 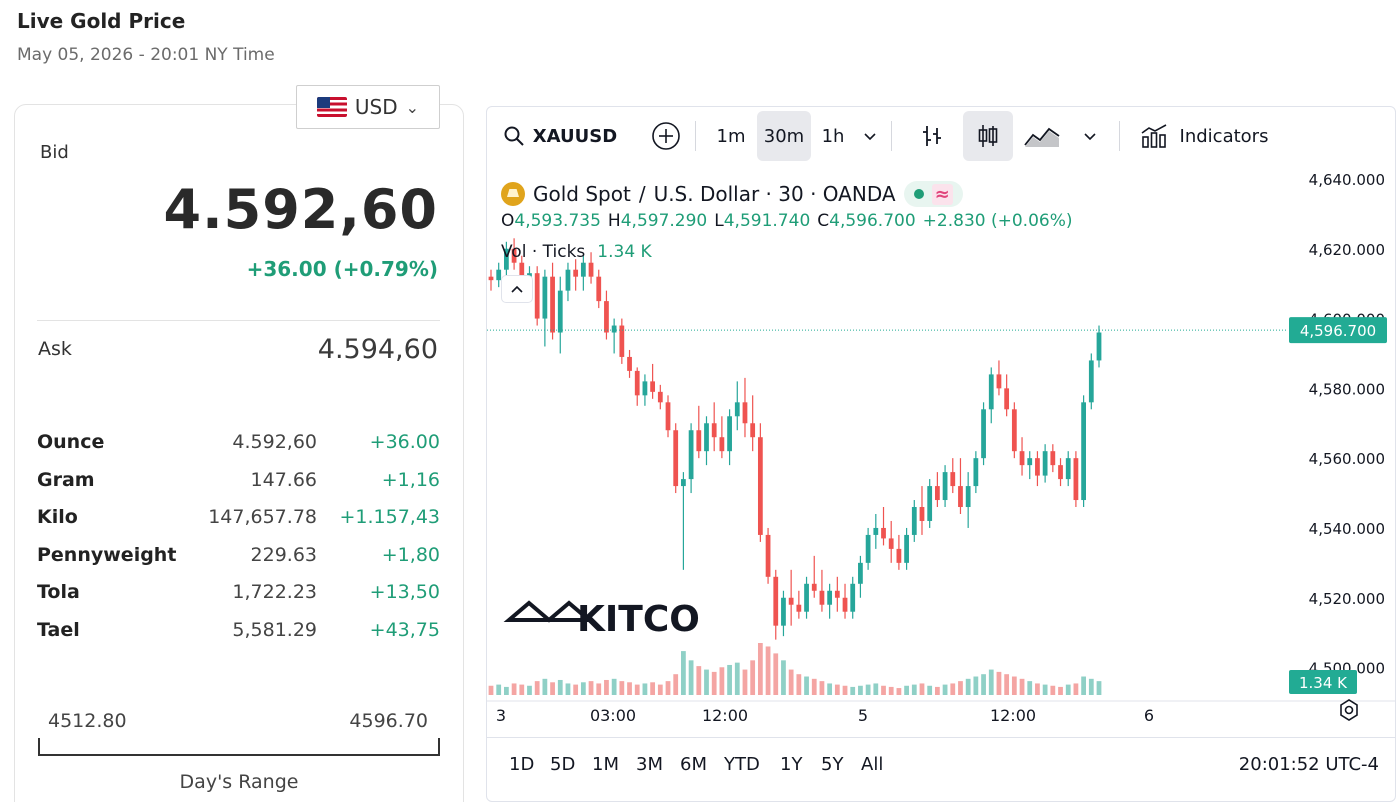 I want to click on kitco-logo-mark, so click(x=549, y=611).